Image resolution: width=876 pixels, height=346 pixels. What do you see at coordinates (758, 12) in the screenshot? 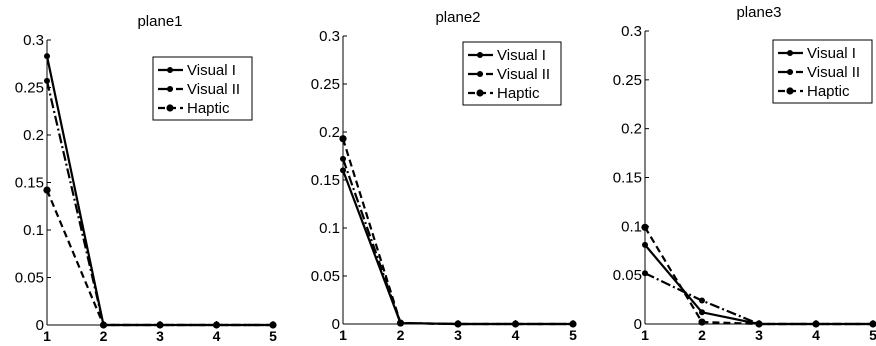
I see `chart-title: plane3` at bounding box center [758, 12].